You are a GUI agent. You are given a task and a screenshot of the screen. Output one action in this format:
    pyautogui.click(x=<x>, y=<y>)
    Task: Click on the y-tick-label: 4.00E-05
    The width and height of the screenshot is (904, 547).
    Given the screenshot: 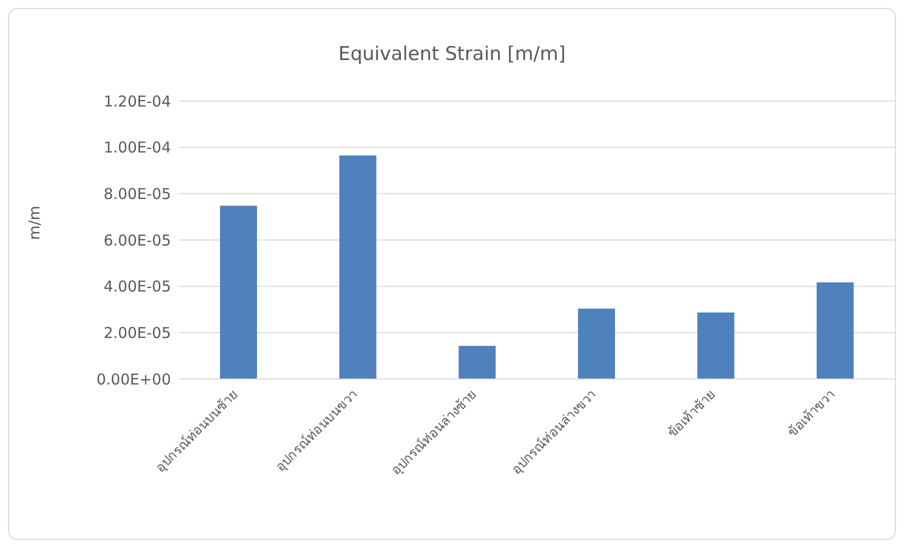 What is the action you would take?
    pyautogui.click(x=137, y=287)
    